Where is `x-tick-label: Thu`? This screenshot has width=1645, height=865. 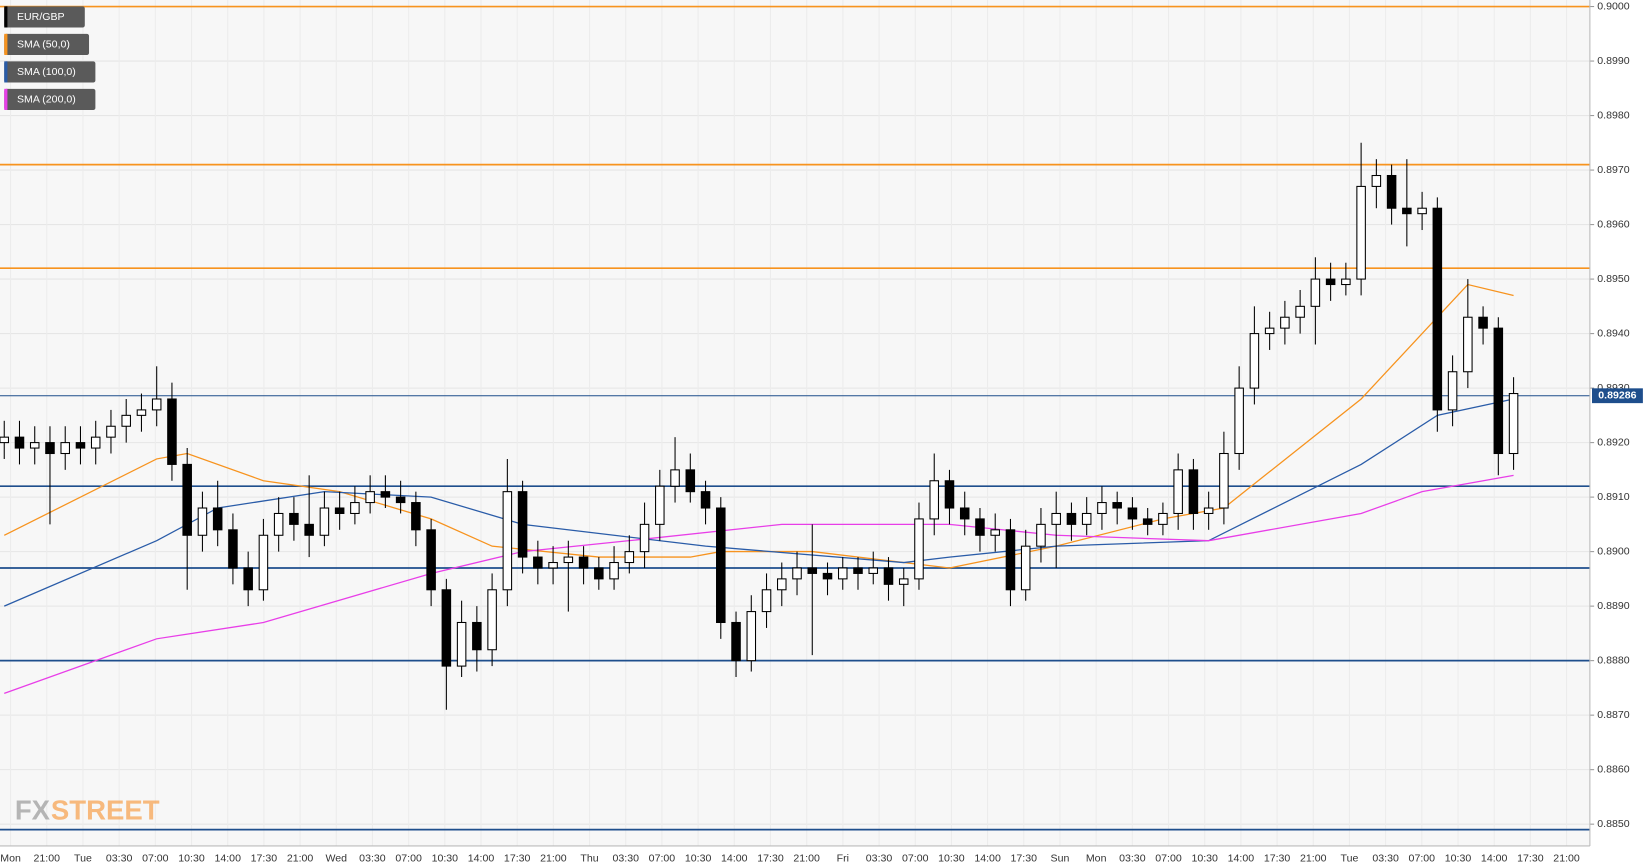 x-tick-label: Thu is located at coordinates (589, 858).